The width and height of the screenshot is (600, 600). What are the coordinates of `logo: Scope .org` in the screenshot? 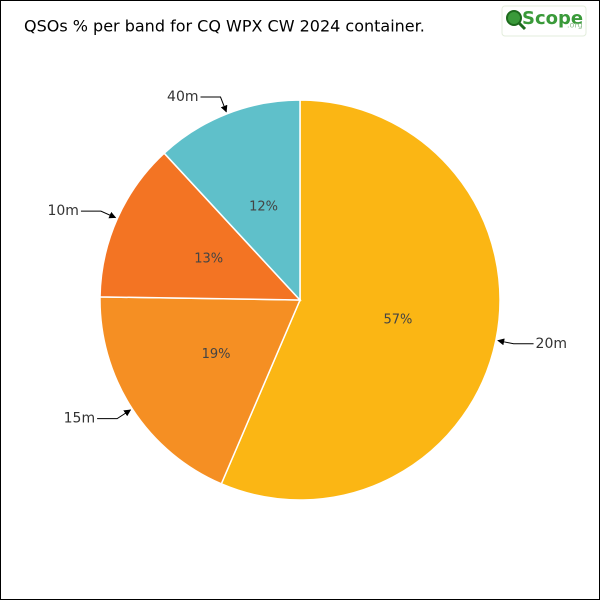 It's located at (544, 21).